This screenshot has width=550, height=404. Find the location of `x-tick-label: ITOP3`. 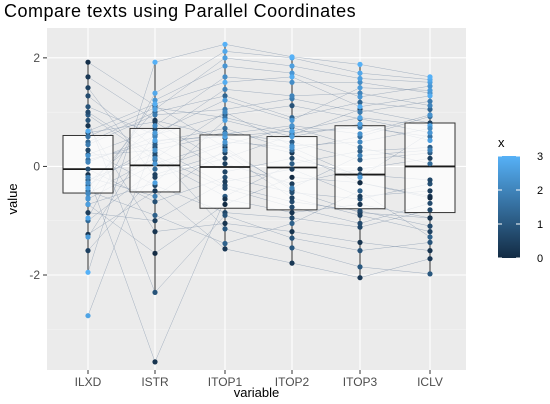

x-tick-label: ITOP3 is located at coordinates (360, 382).